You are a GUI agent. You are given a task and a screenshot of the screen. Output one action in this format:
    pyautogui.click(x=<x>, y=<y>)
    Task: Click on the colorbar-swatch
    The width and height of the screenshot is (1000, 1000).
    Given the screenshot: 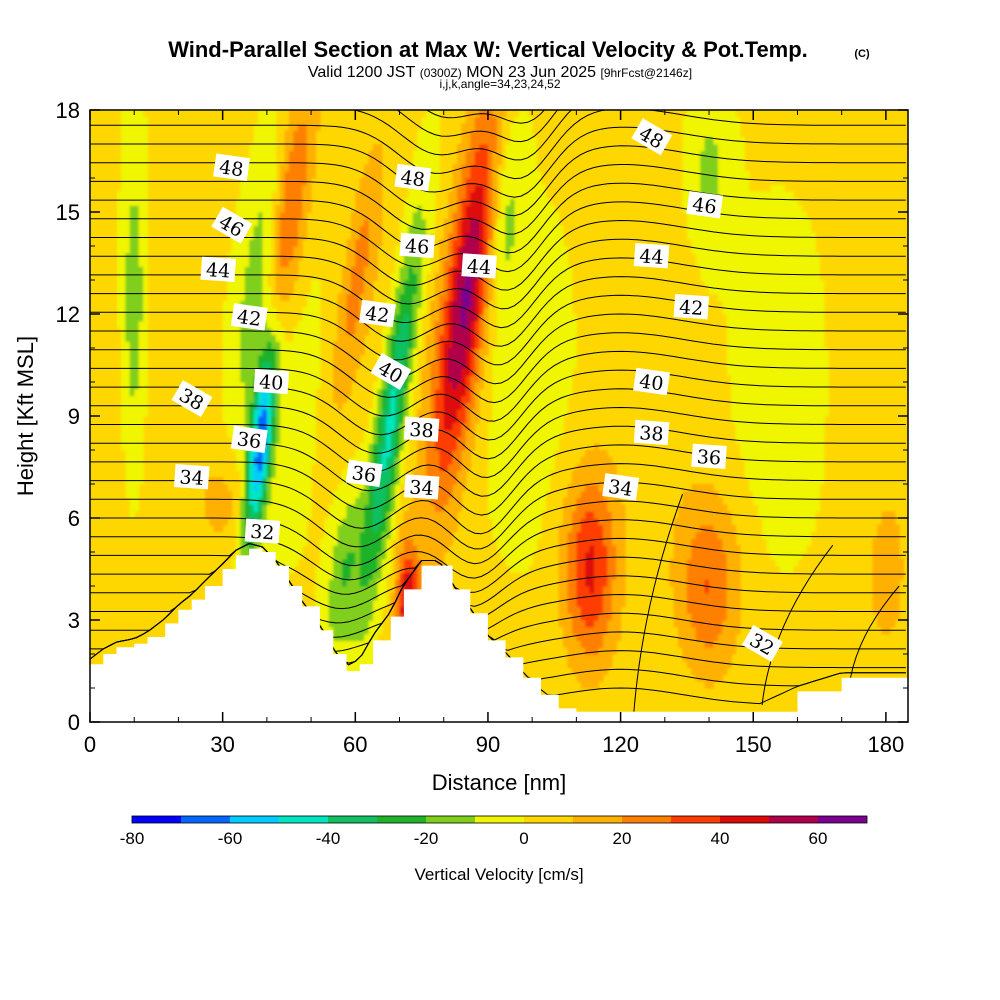 What is the action you would take?
    pyautogui.click(x=548, y=819)
    